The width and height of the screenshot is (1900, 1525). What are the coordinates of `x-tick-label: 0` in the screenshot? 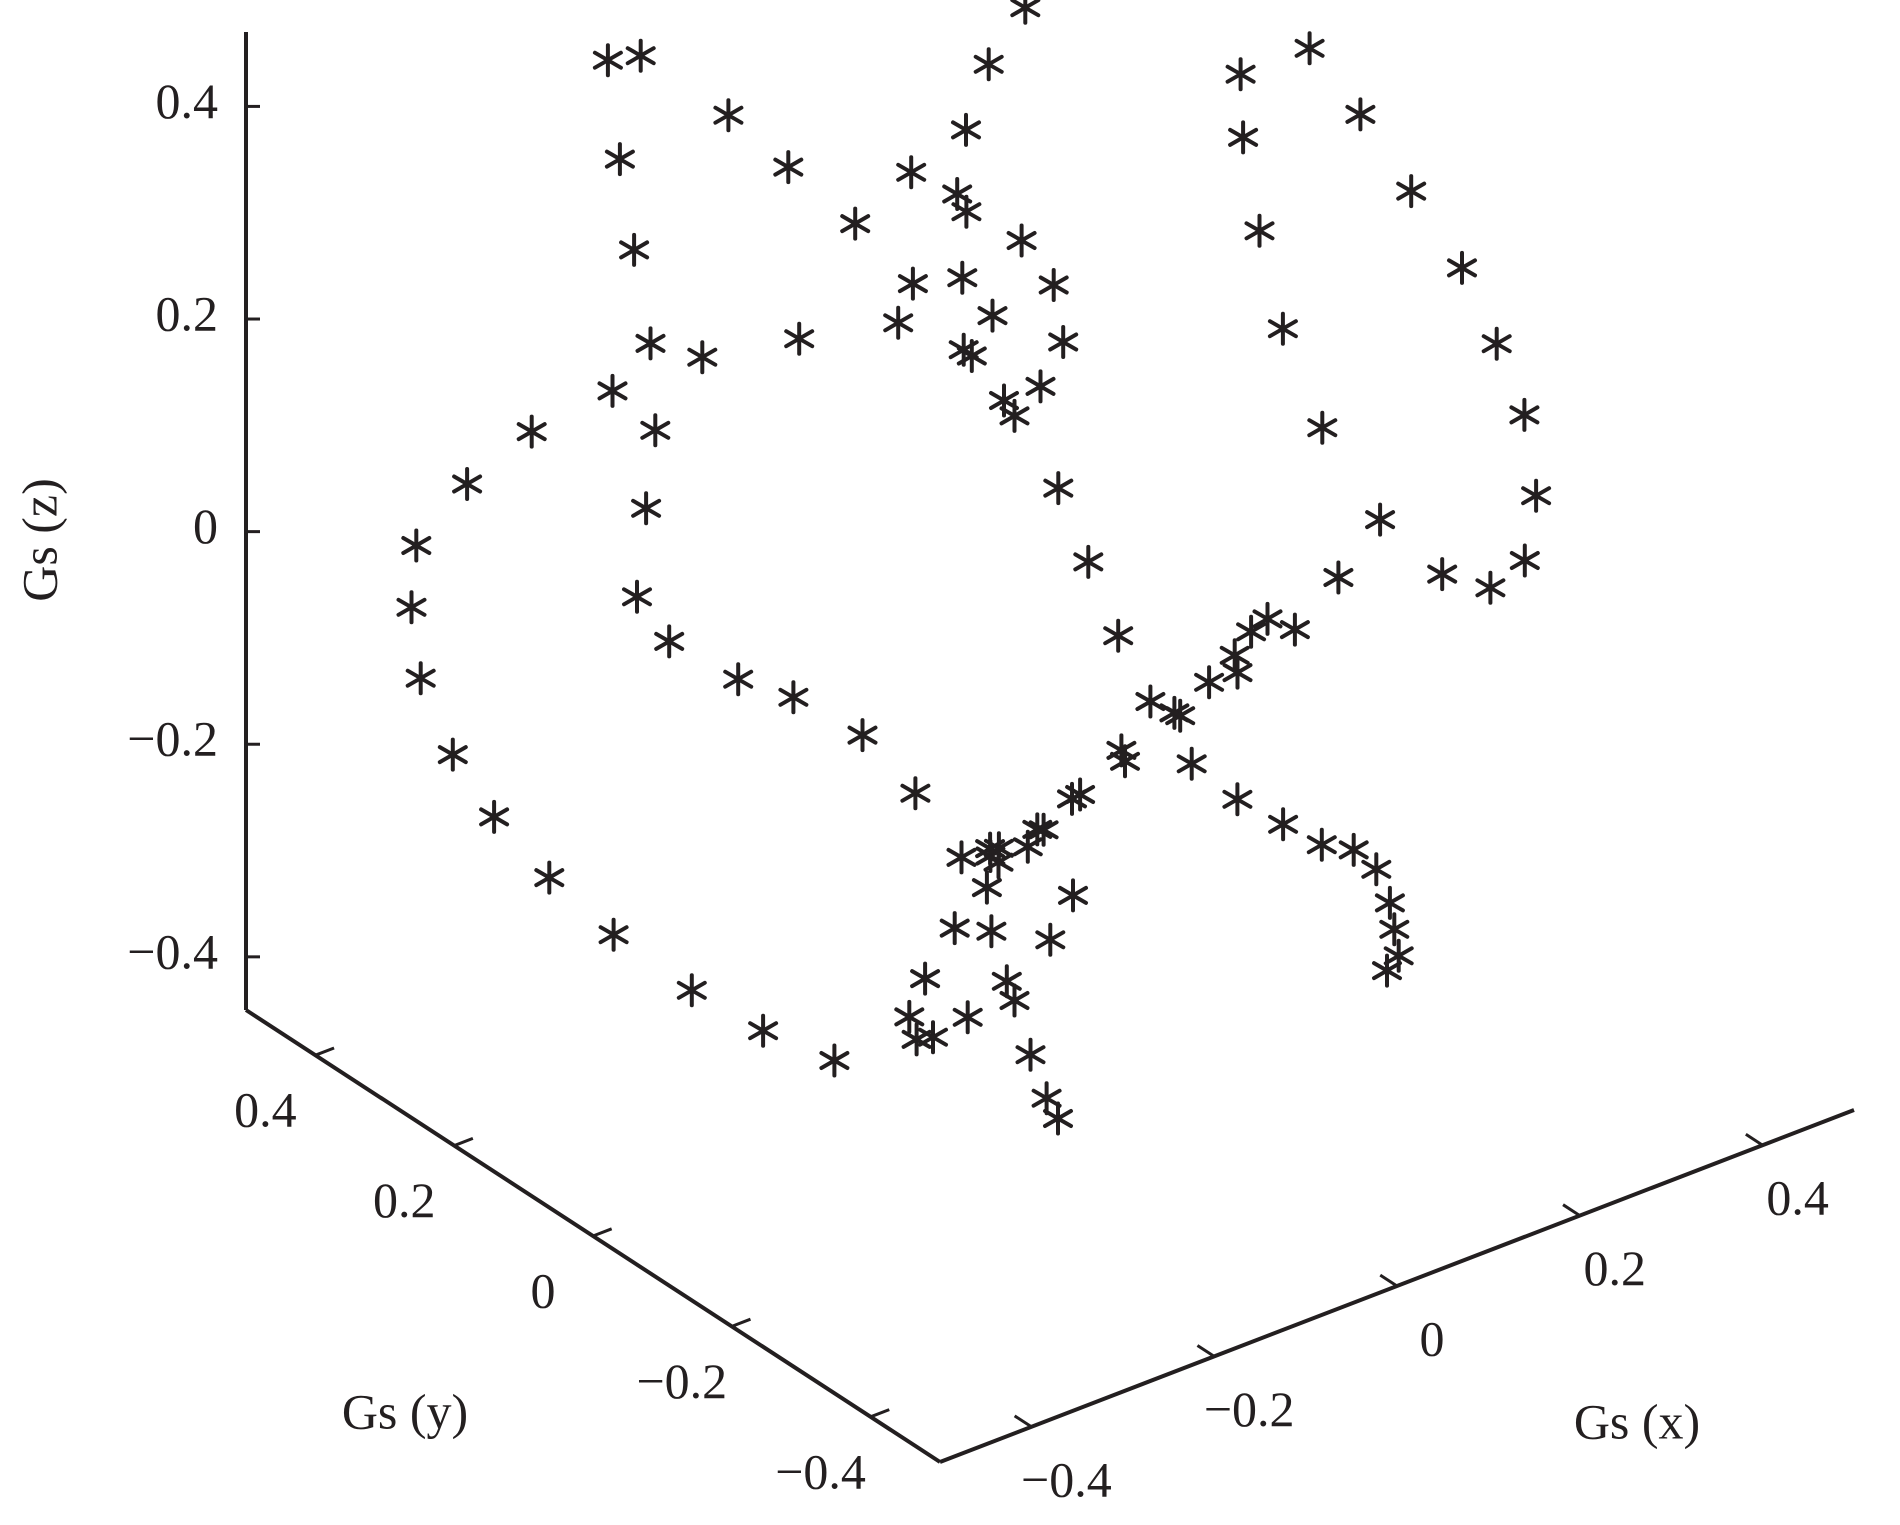 It's located at (1432, 1338).